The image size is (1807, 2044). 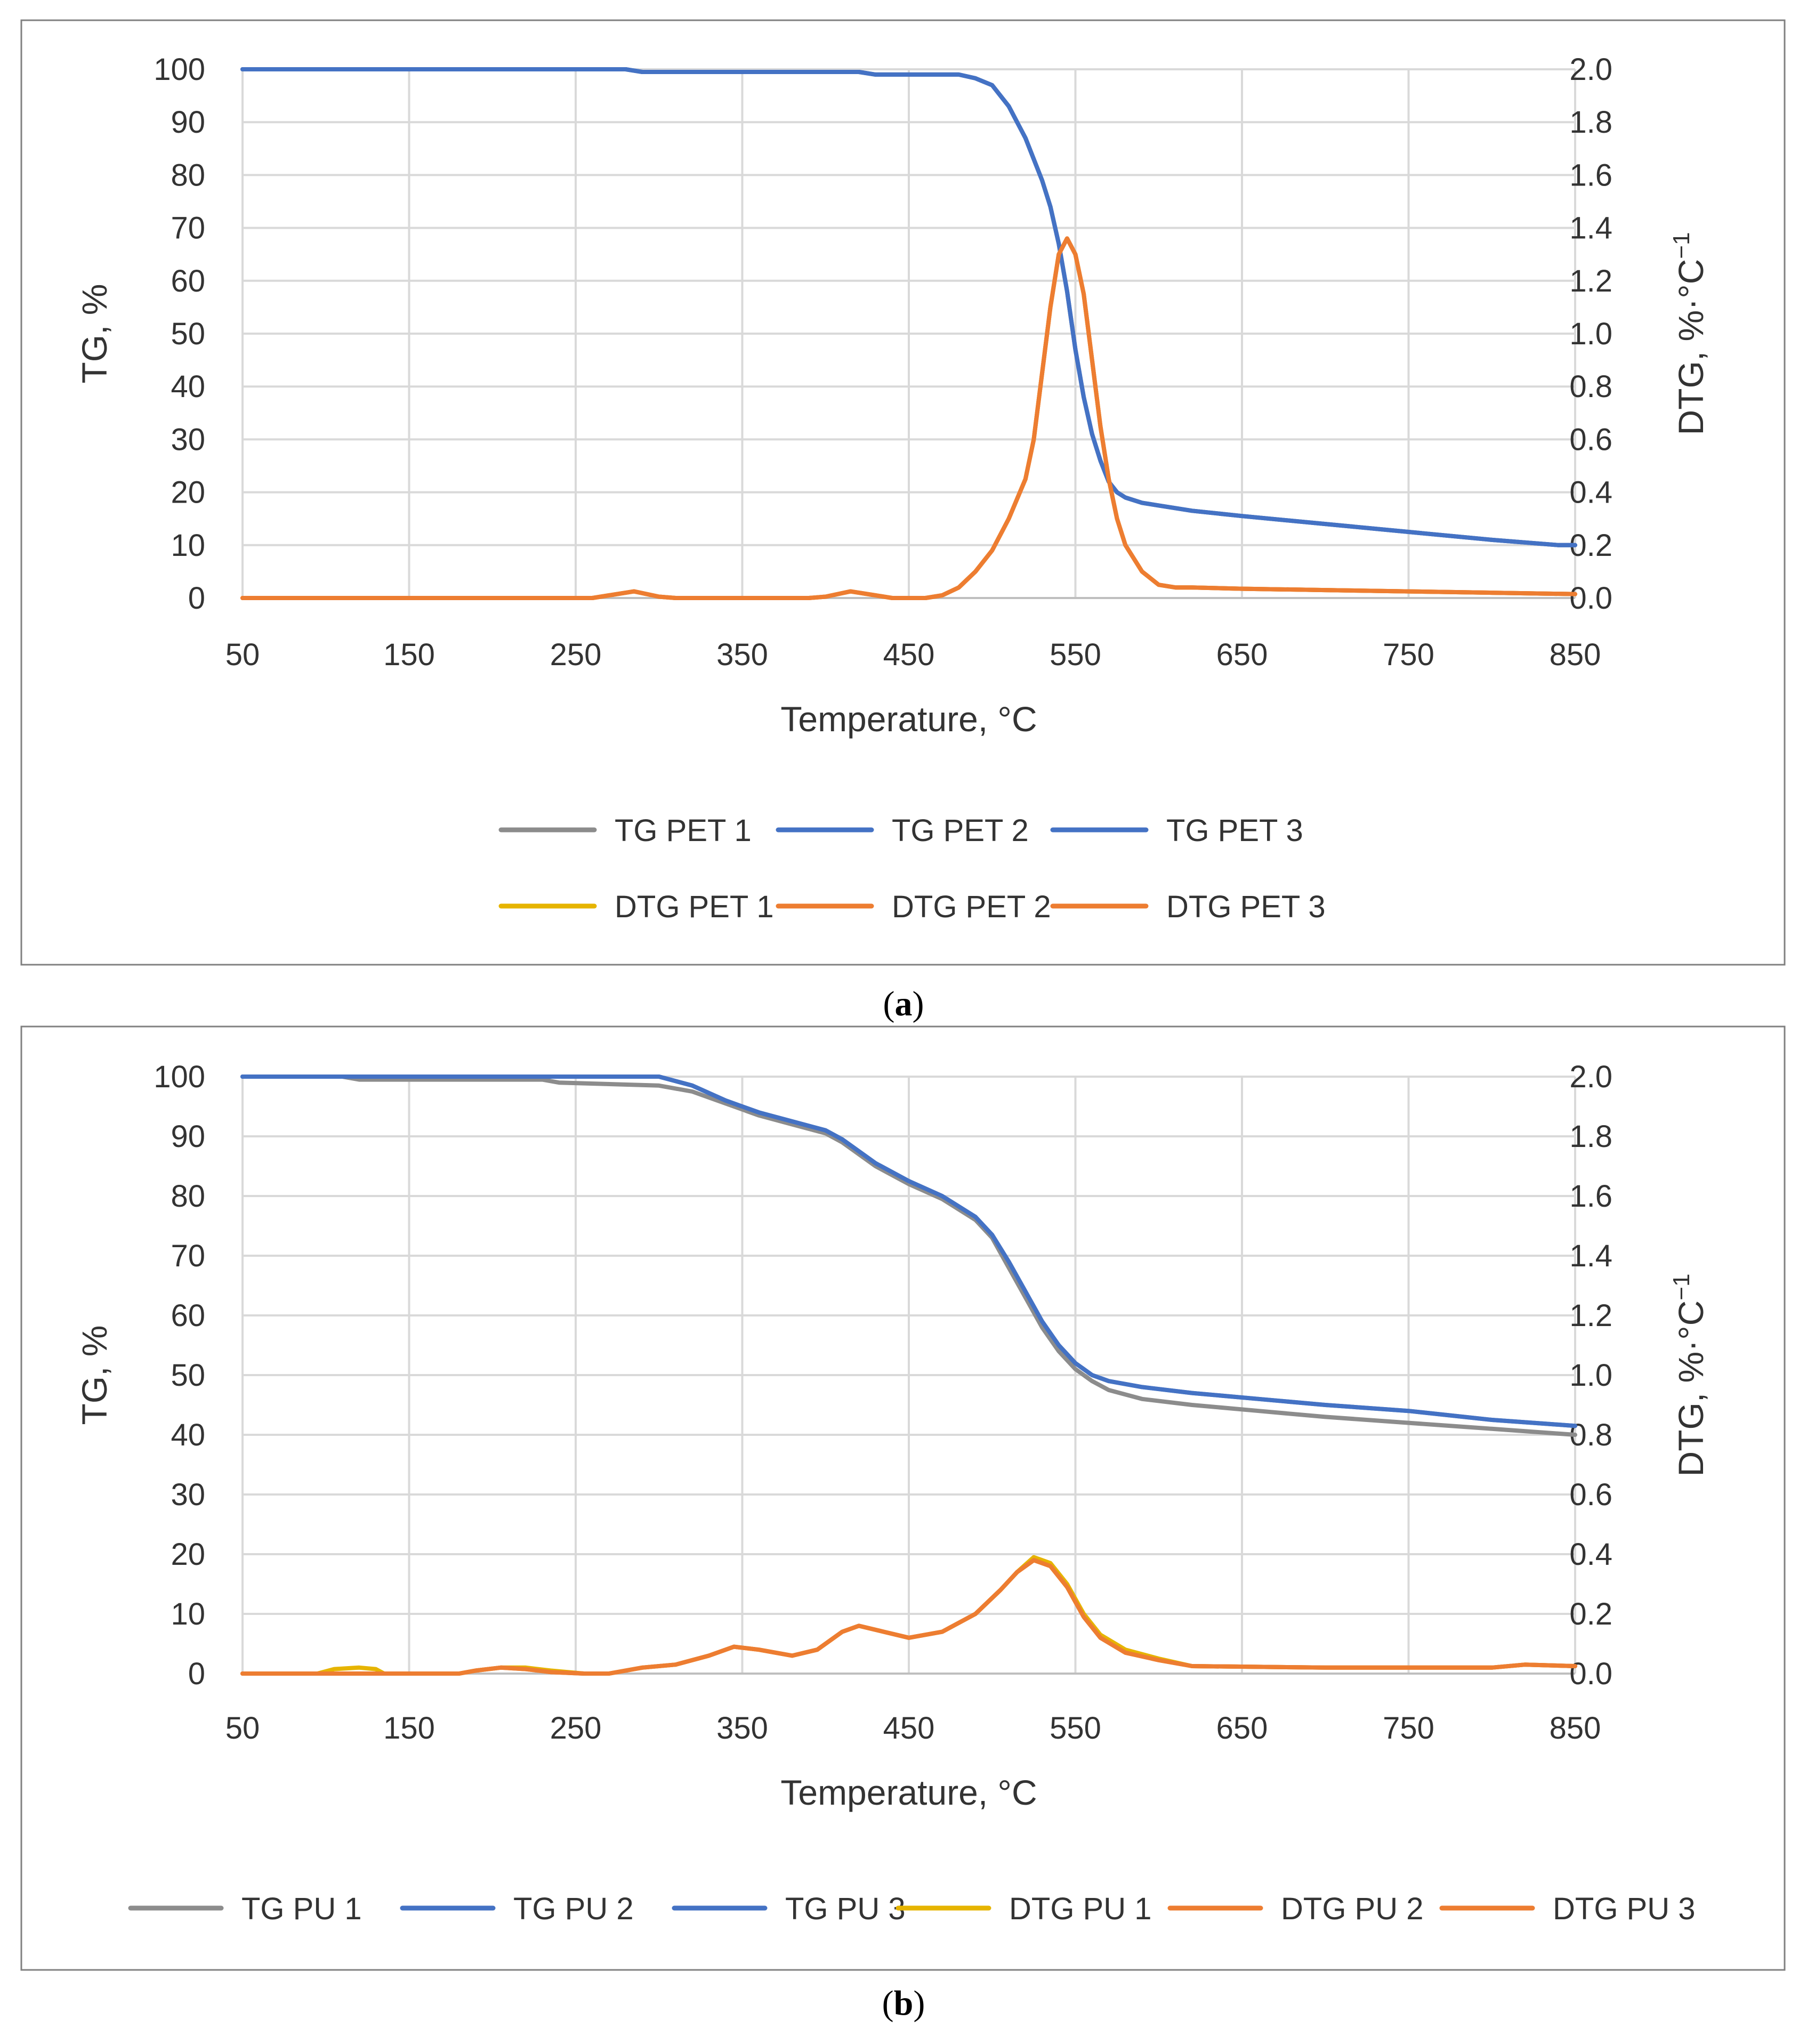 What do you see at coordinates (913, 907) in the screenshot?
I see `legend-item: DTG PET 2` at bounding box center [913, 907].